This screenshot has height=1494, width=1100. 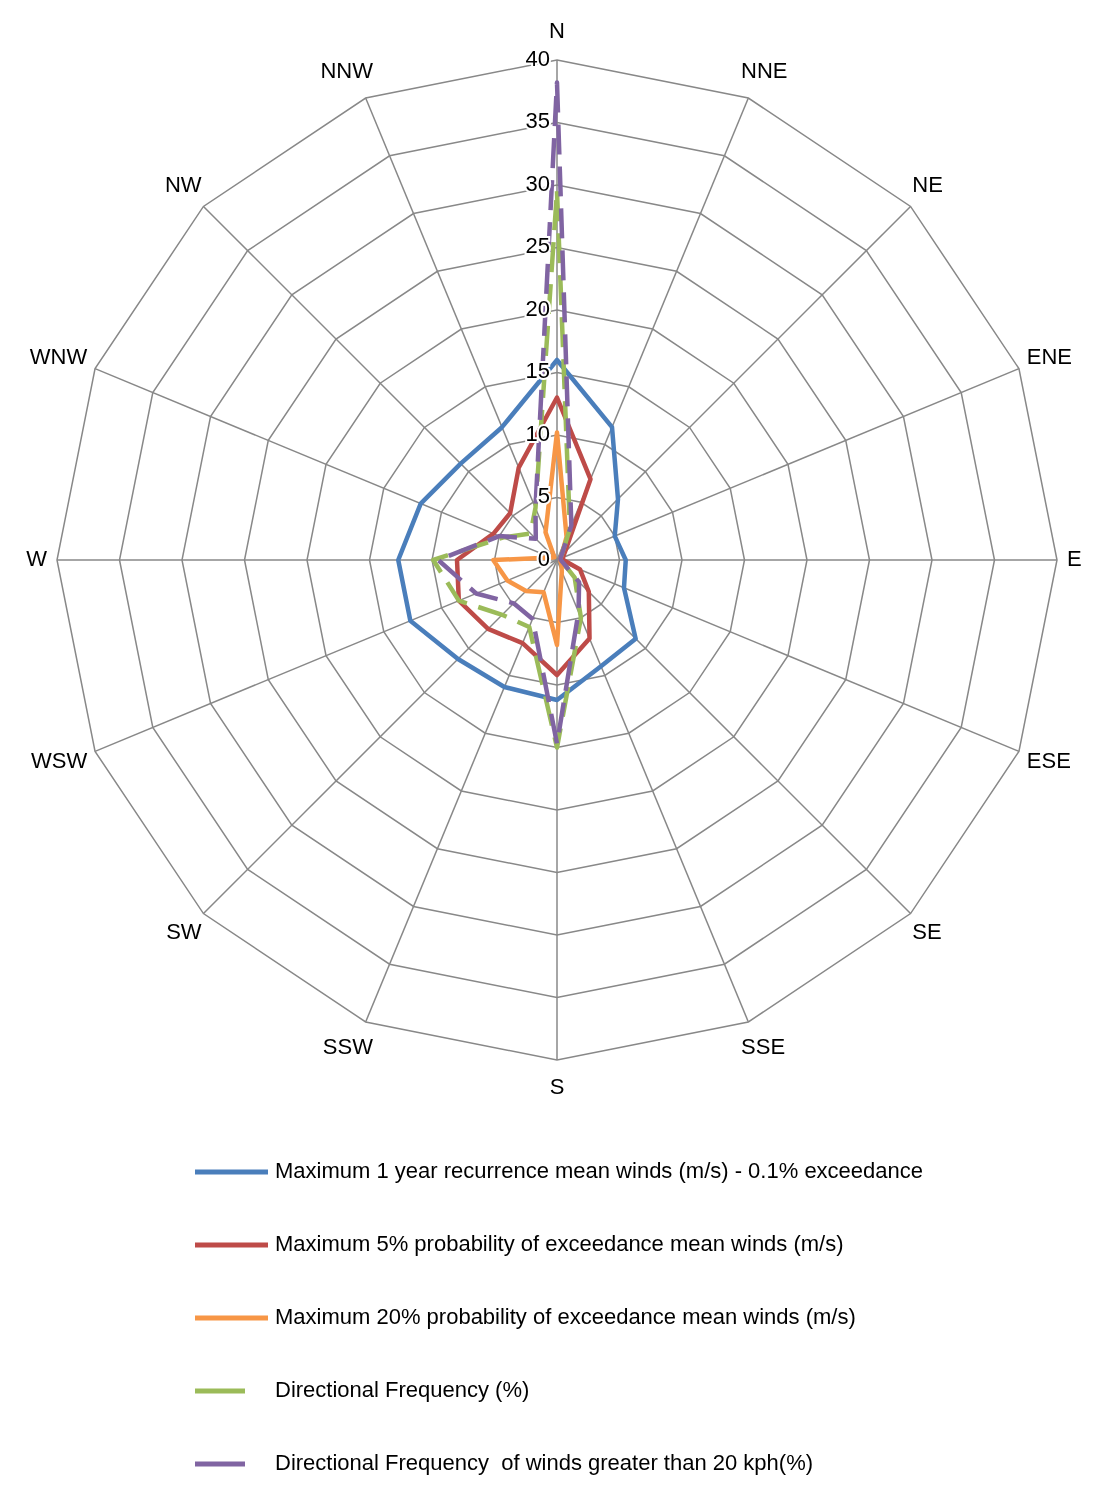 What do you see at coordinates (183, 185) in the screenshot?
I see `spoke-label: NW` at bounding box center [183, 185].